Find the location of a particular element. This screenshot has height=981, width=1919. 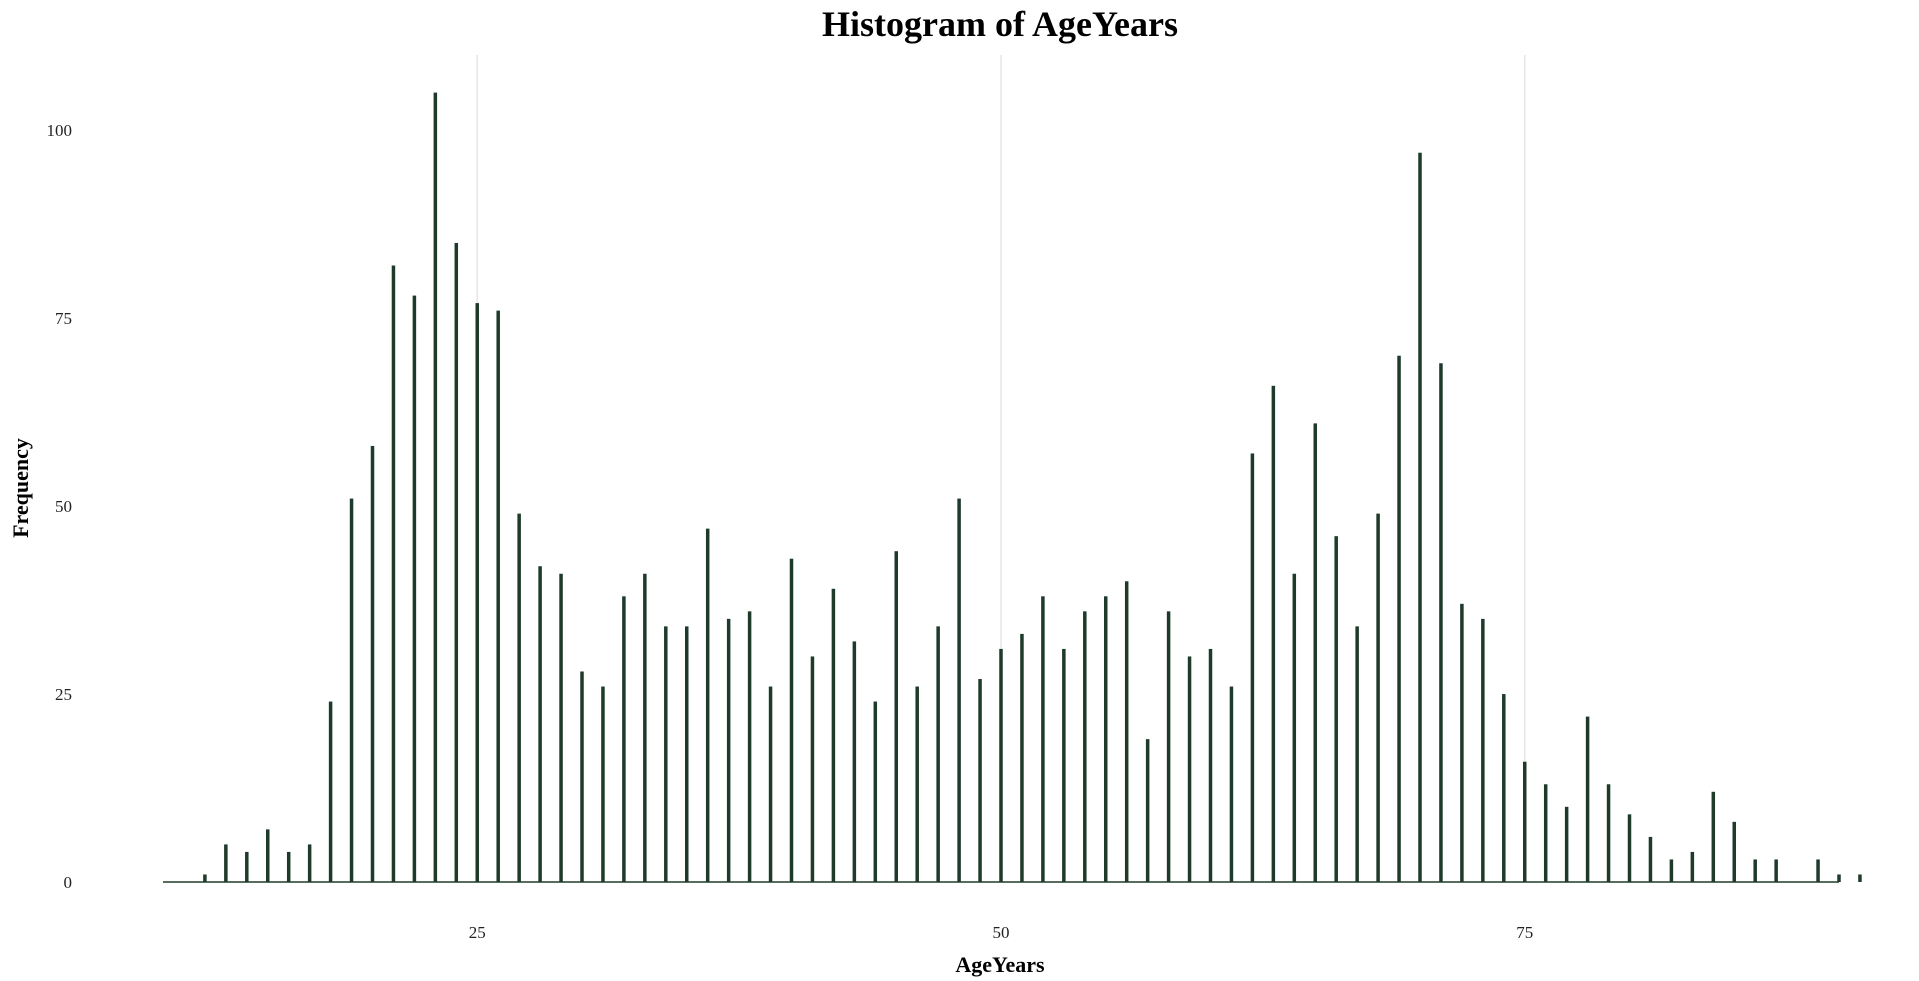

y-tick-label-3: 75 is located at coordinates (63, 318).